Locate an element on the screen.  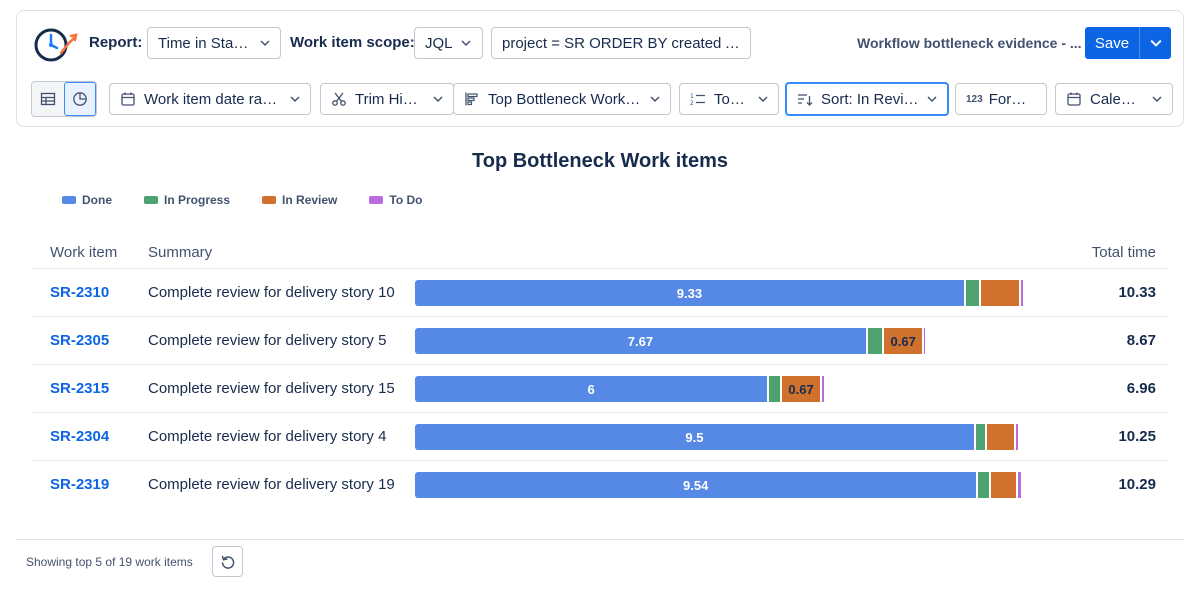
bar-segment-done: 9.5 is located at coordinates (695, 437).